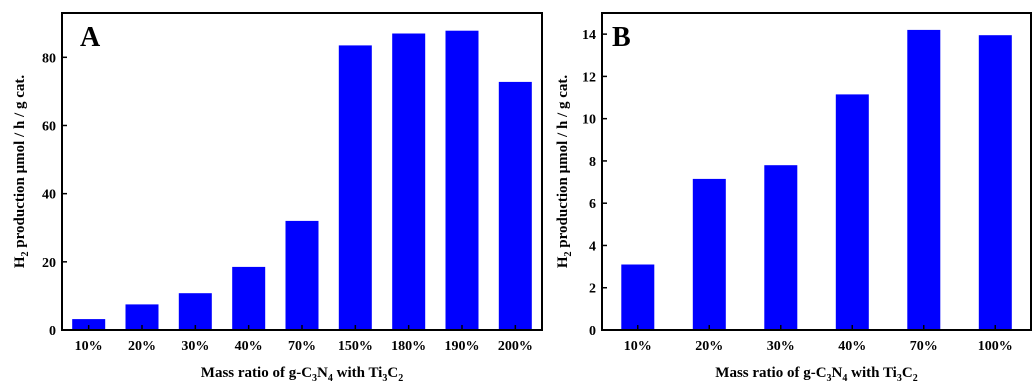 This screenshot has width=1034, height=383. What do you see at coordinates (462, 346) in the screenshot?
I see `x-tick-label: 190%` at bounding box center [462, 346].